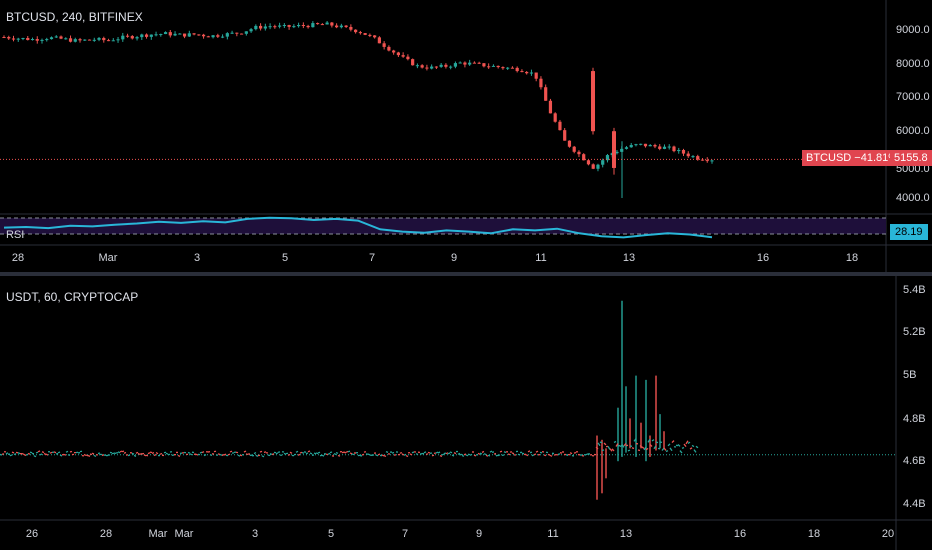 The image size is (932, 550). I want to click on date-tick: 26, so click(32, 534).